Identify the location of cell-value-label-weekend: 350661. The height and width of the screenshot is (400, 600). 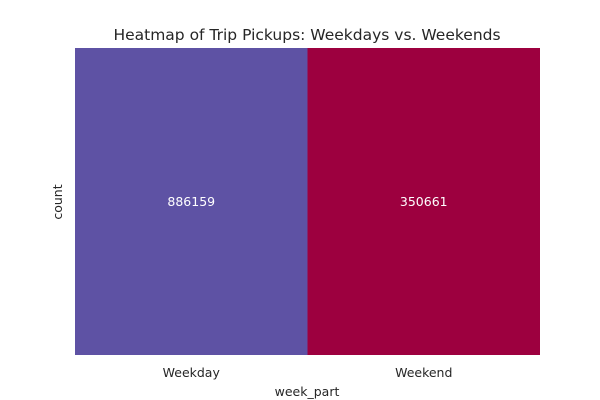
(424, 201).